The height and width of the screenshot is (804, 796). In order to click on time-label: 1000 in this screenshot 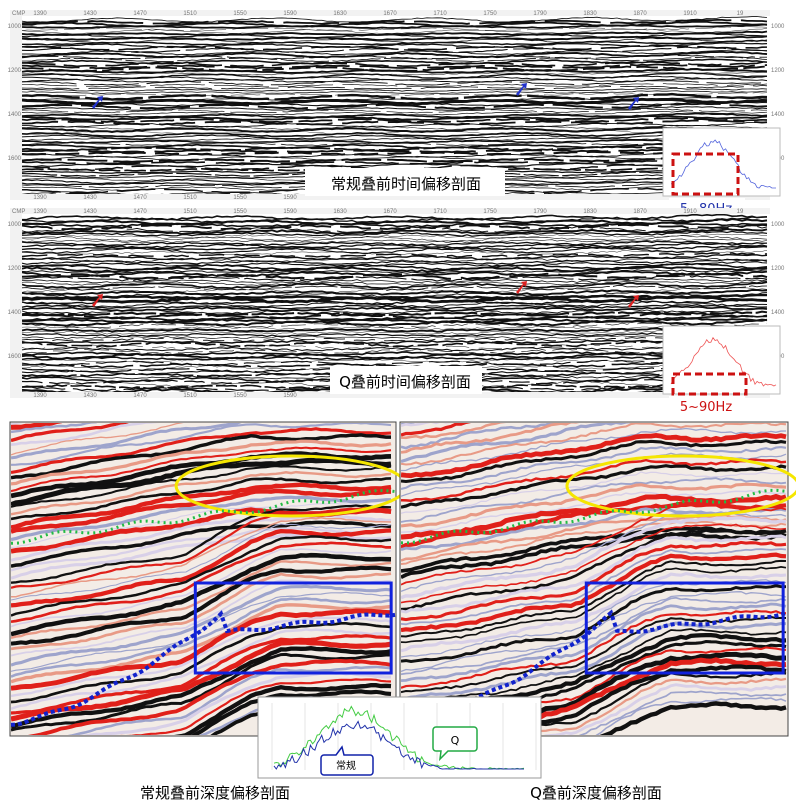, I will do `click(15, 27)`.